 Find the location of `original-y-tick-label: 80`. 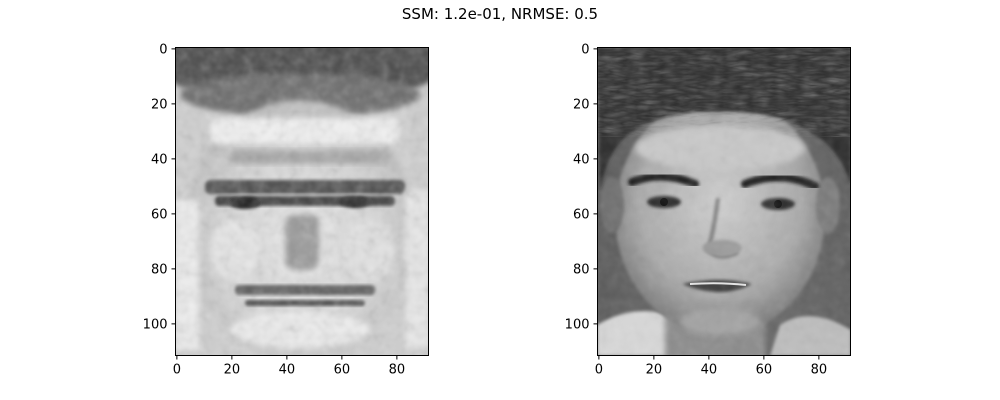

original-y-tick-label: 80 is located at coordinates (581, 269).